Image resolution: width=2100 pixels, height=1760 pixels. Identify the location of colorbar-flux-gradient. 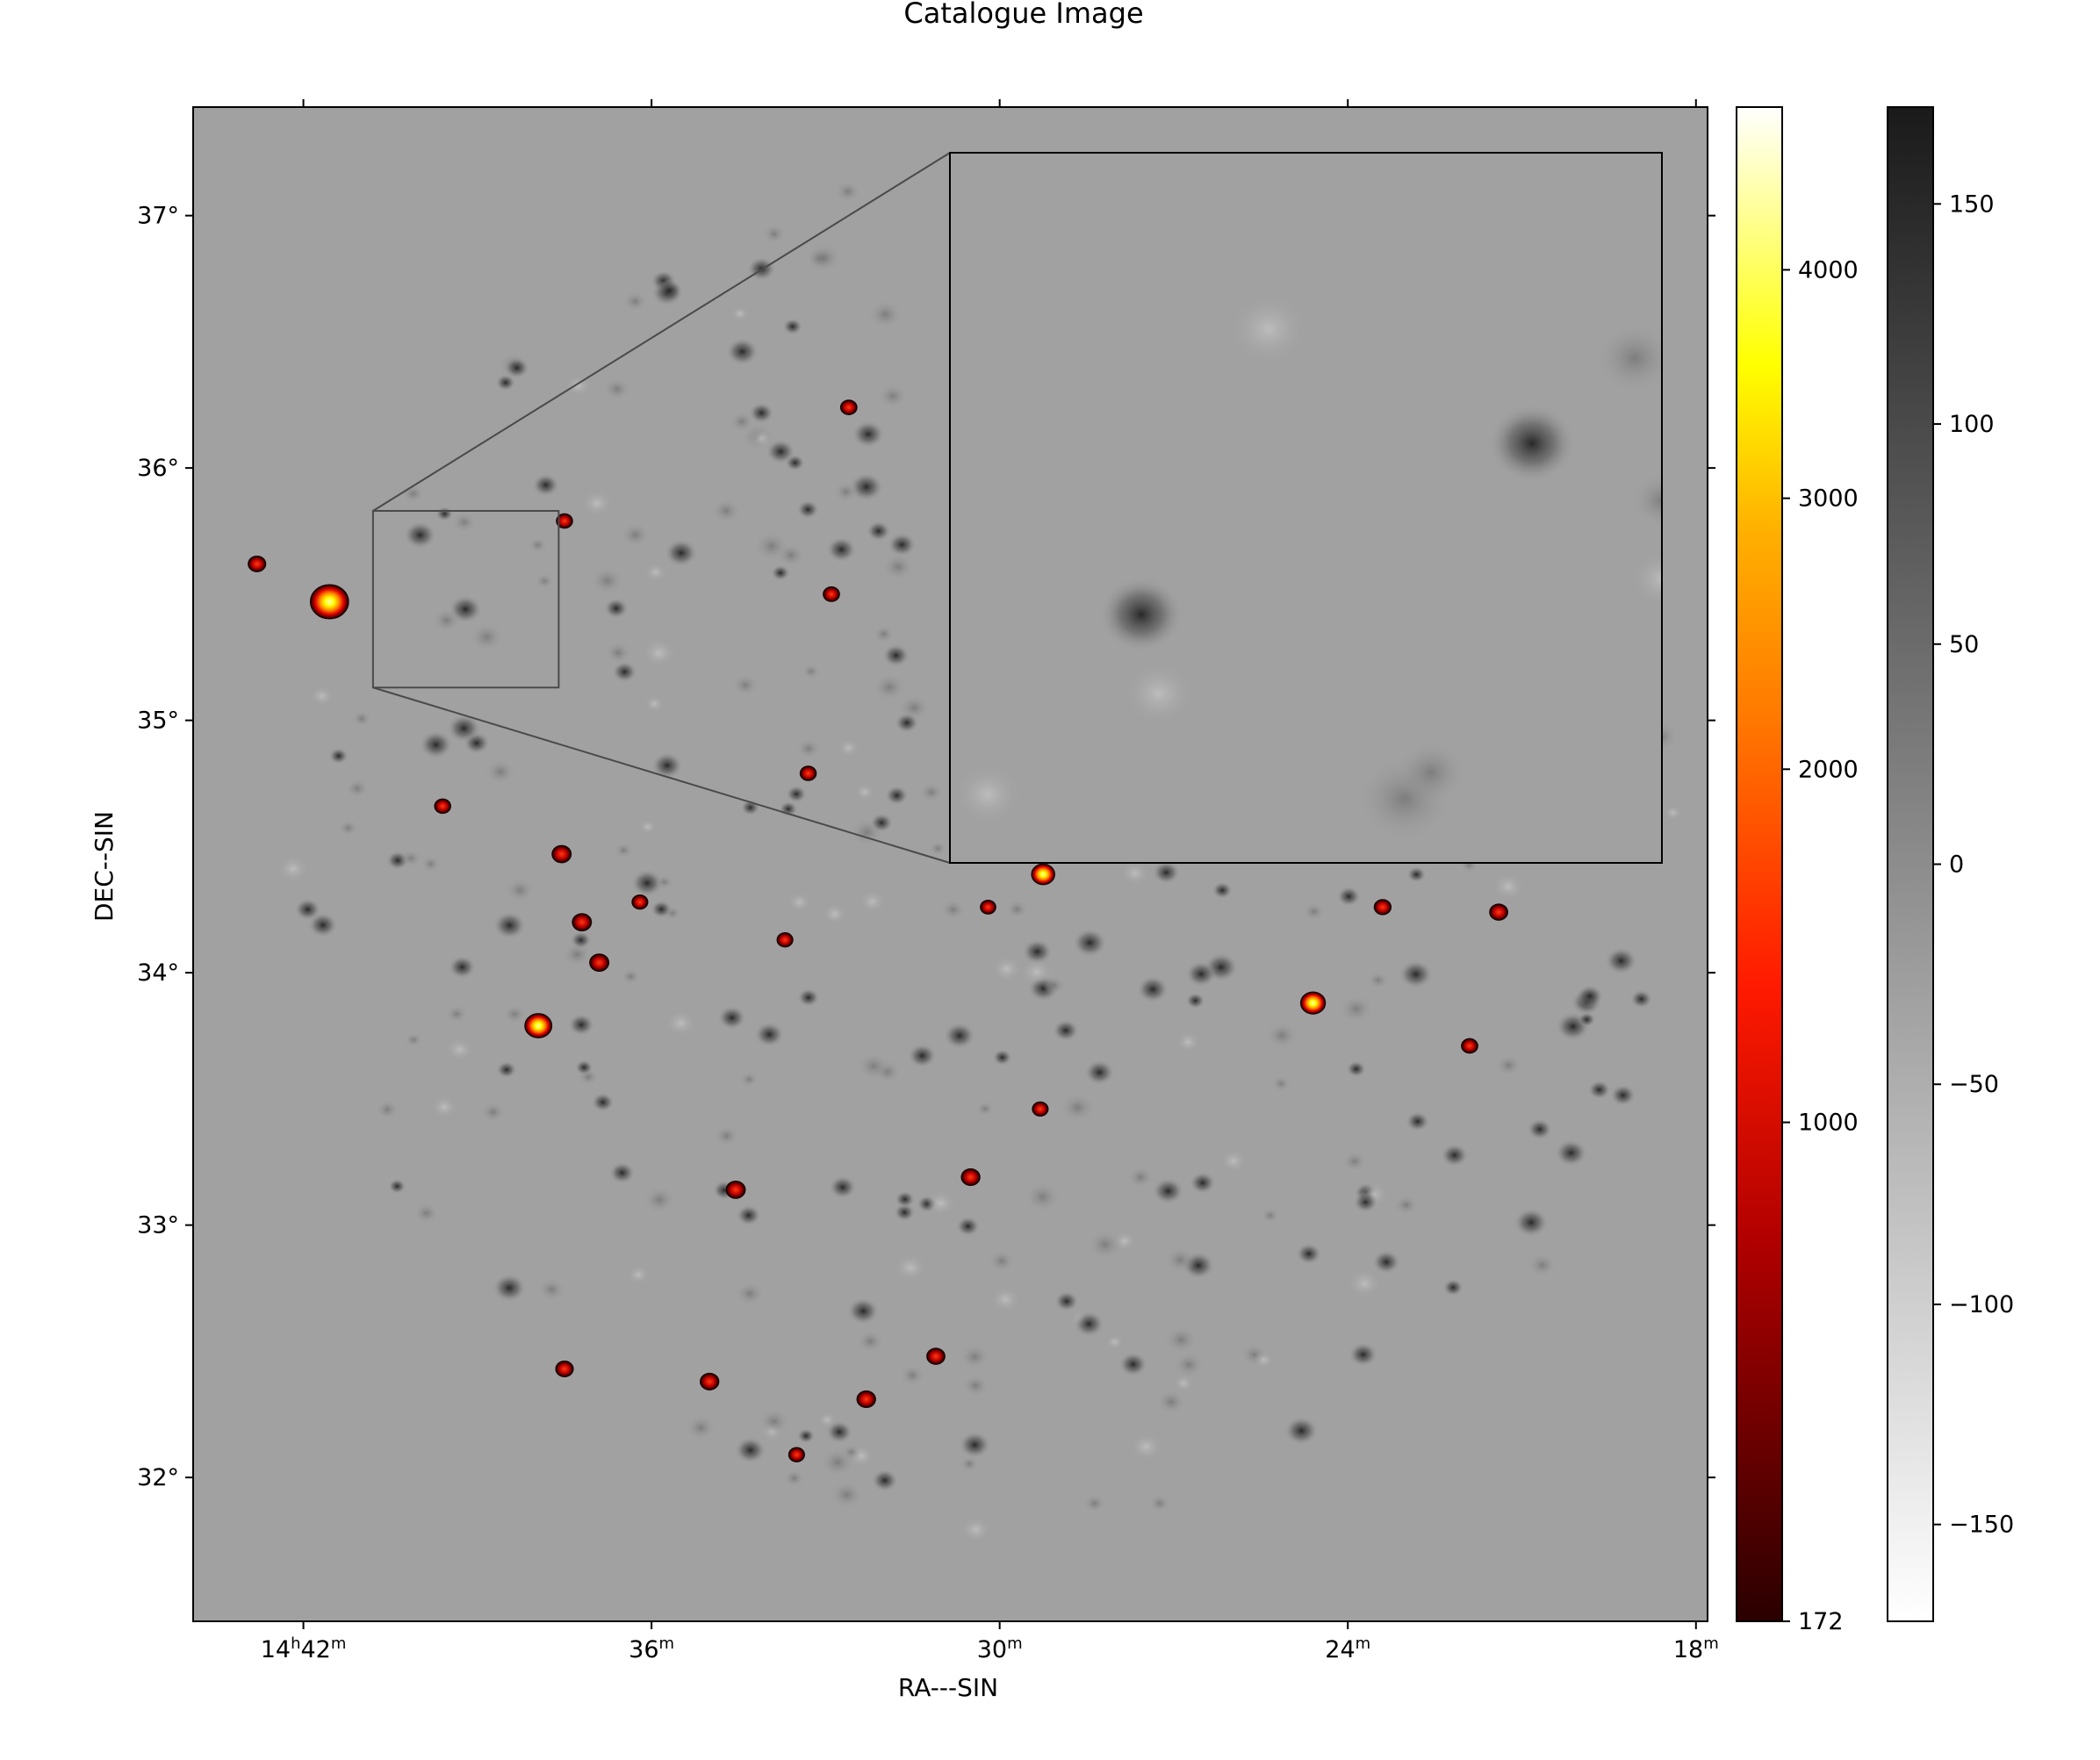
(1759, 864).